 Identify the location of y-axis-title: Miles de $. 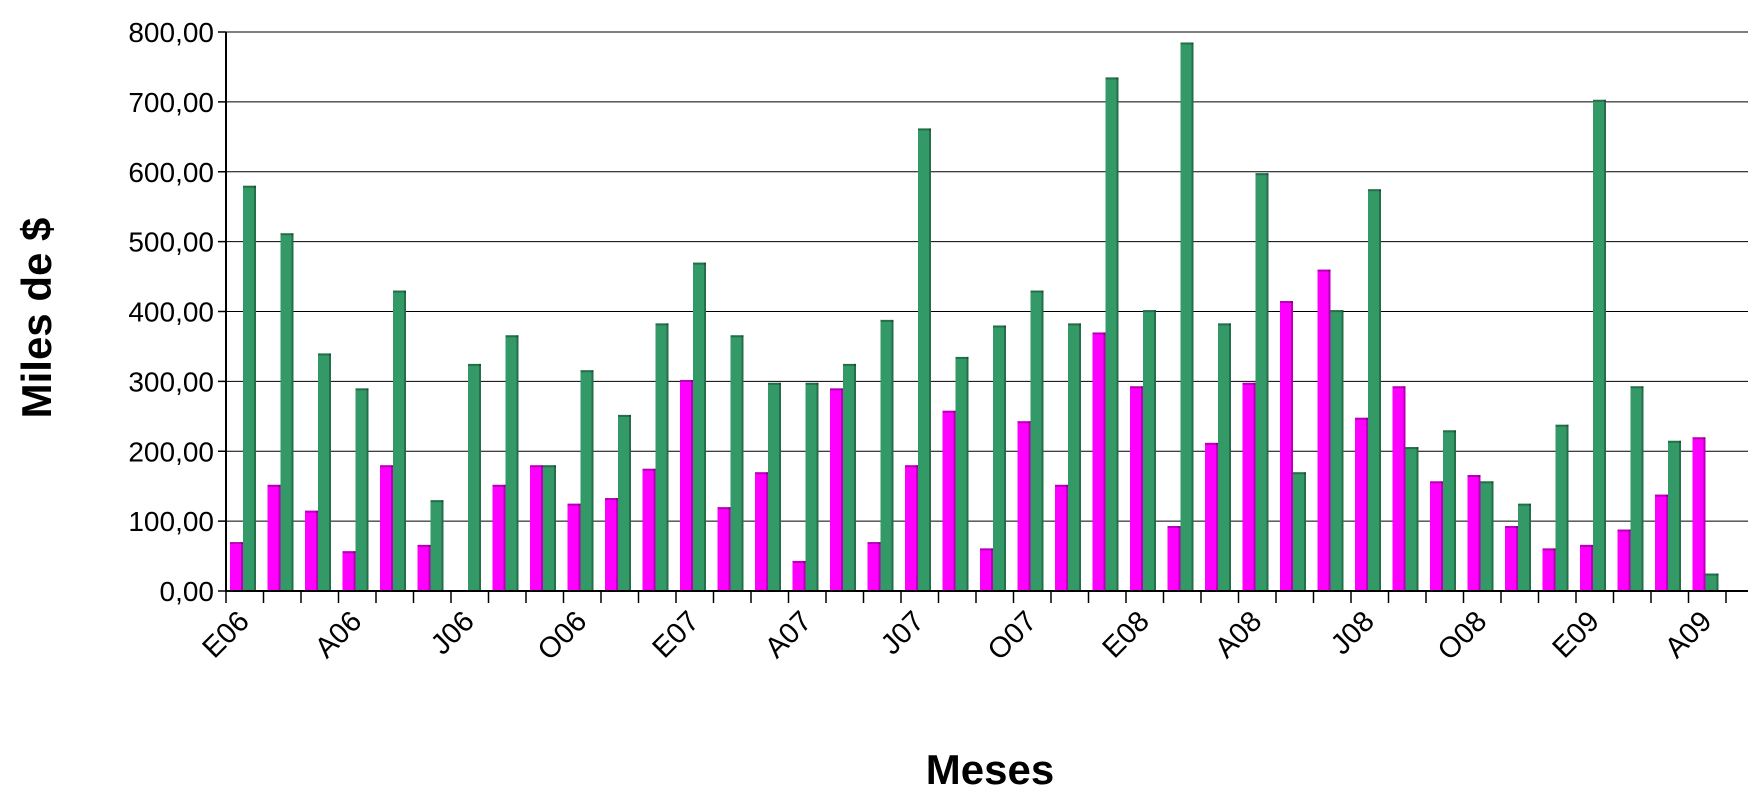
(36, 318).